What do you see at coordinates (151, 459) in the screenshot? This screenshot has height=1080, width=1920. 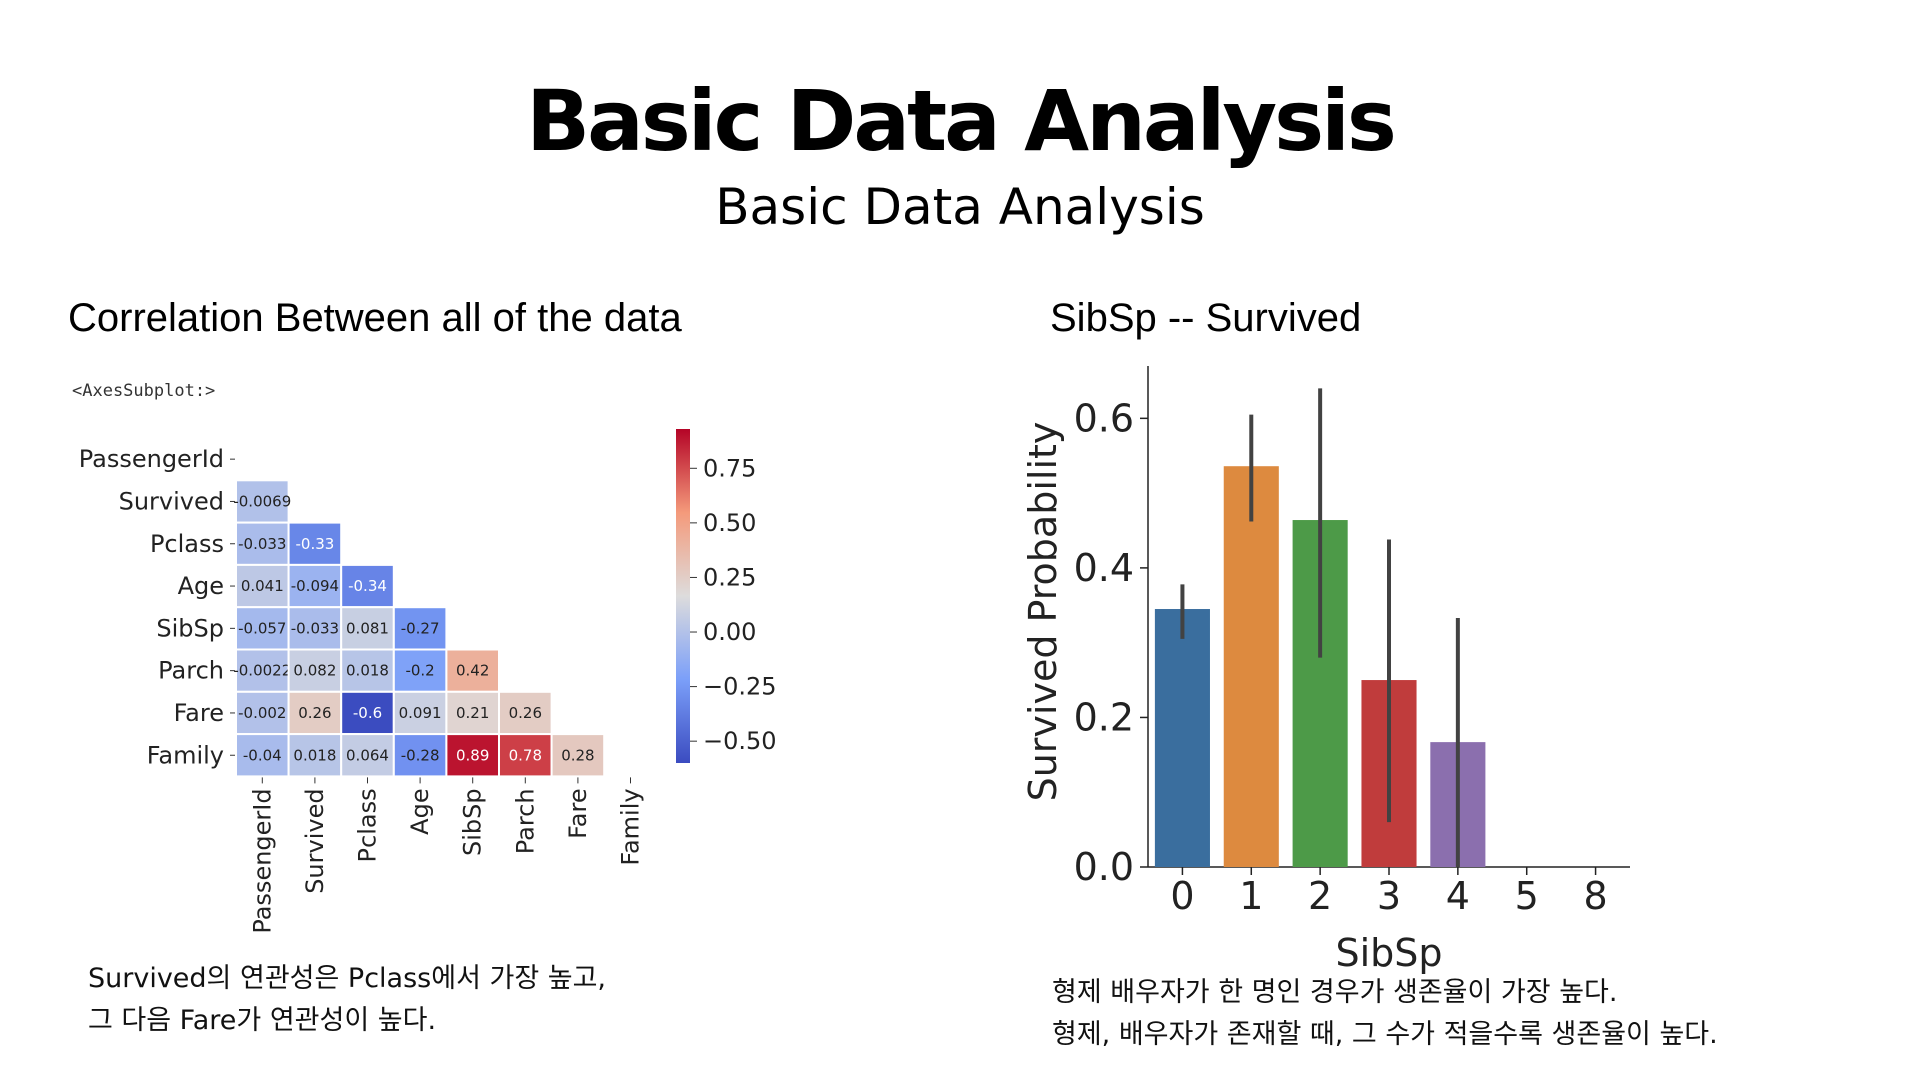 I see `heatmap-row-label: PassengerId` at bounding box center [151, 459].